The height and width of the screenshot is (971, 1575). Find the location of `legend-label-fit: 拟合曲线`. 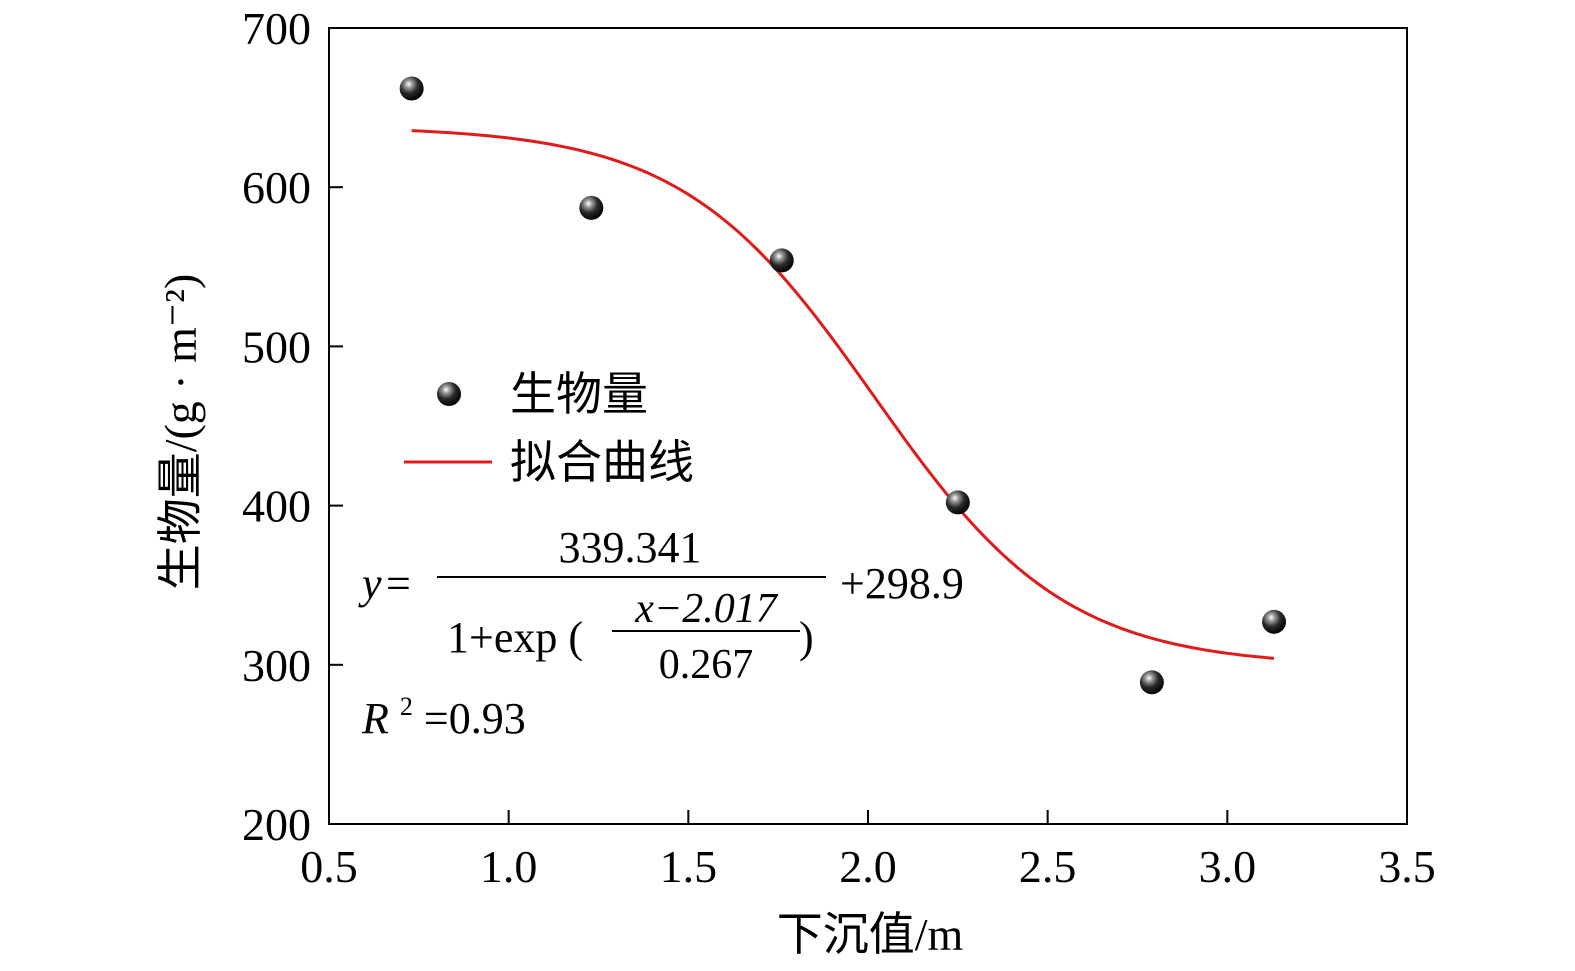

legend-label-fit: 拟合曲线 is located at coordinates (602, 462).